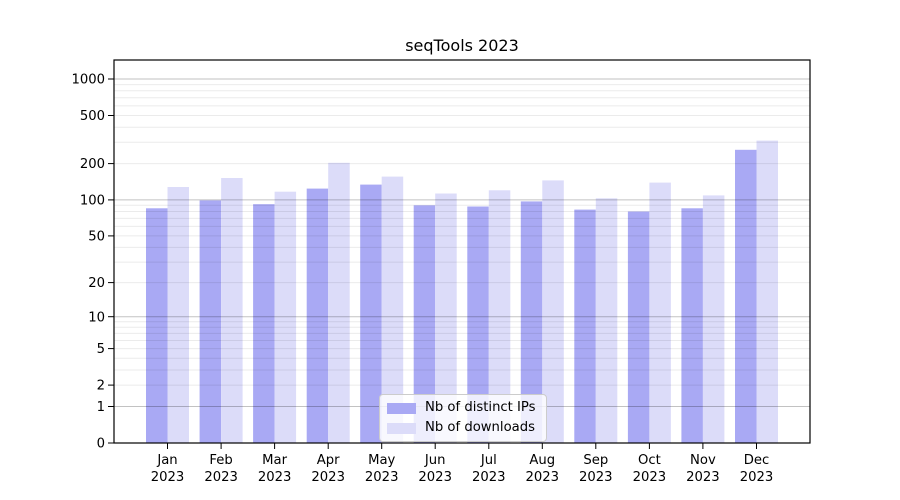 This screenshot has width=900, height=500. Describe the element at coordinates (88, 80) in the screenshot. I see `y-tick-label-1000: 1000` at that location.